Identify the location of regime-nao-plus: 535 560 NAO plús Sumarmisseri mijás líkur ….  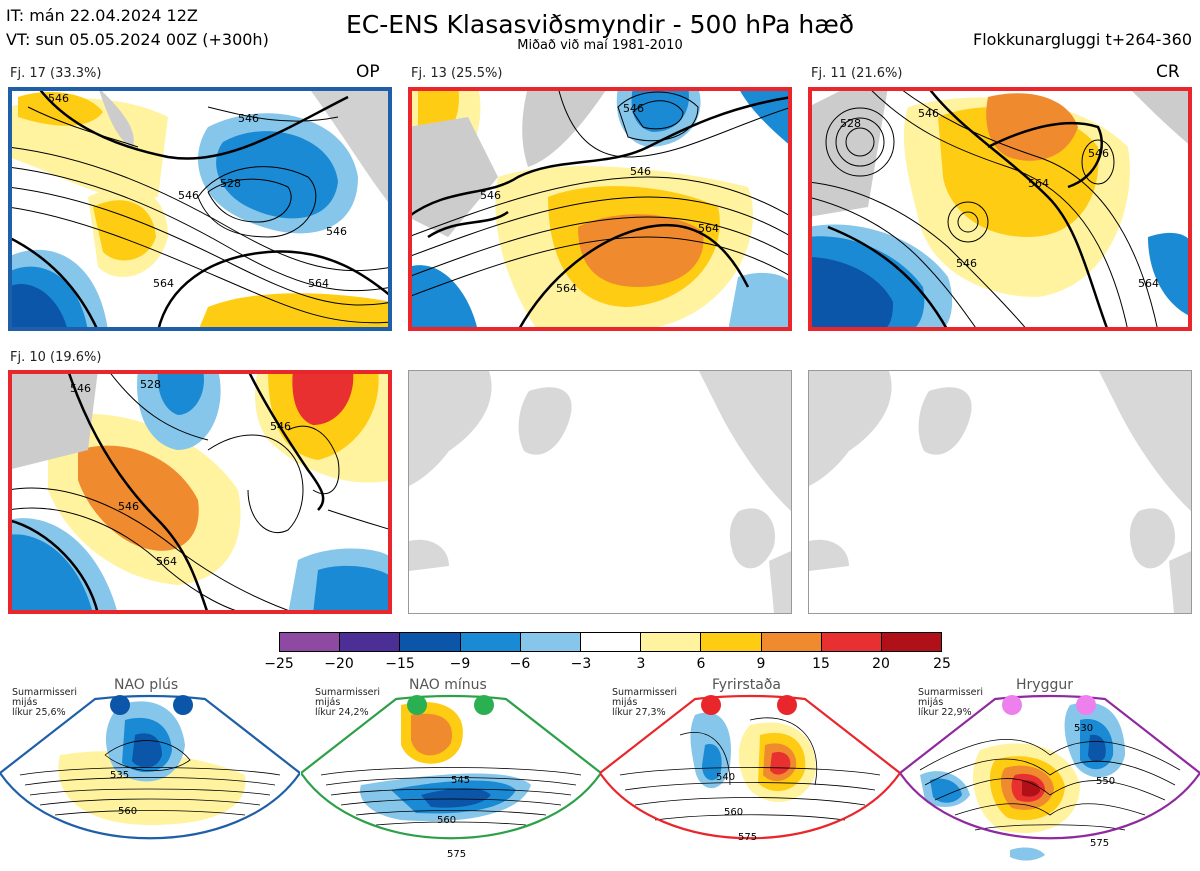
(150, 773).